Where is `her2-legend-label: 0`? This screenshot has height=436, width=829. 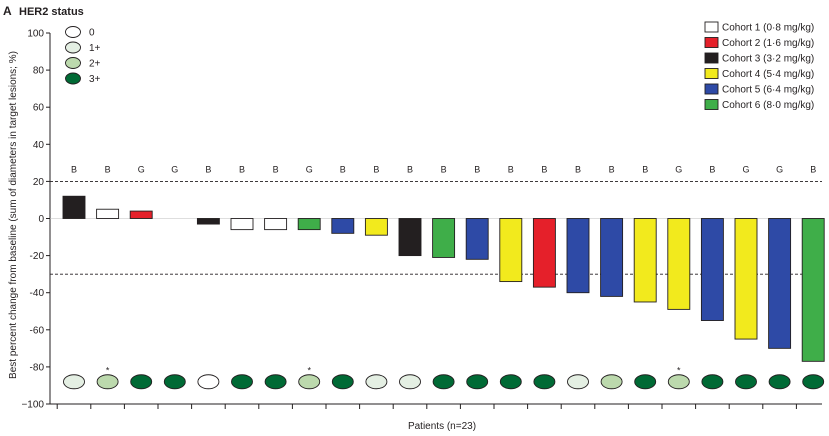
her2-legend-label: 0 is located at coordinates (92, 33).